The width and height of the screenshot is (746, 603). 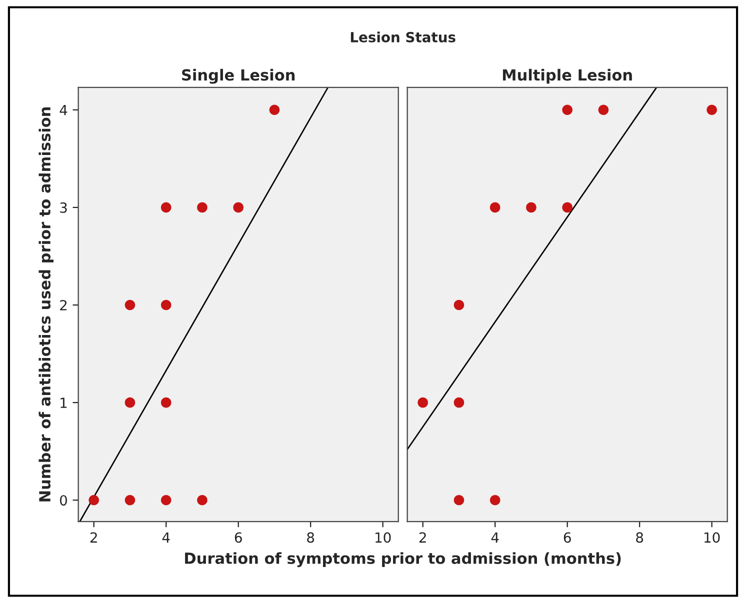 I want to click on y-tick-label: 1, so click(x=63, y=403).